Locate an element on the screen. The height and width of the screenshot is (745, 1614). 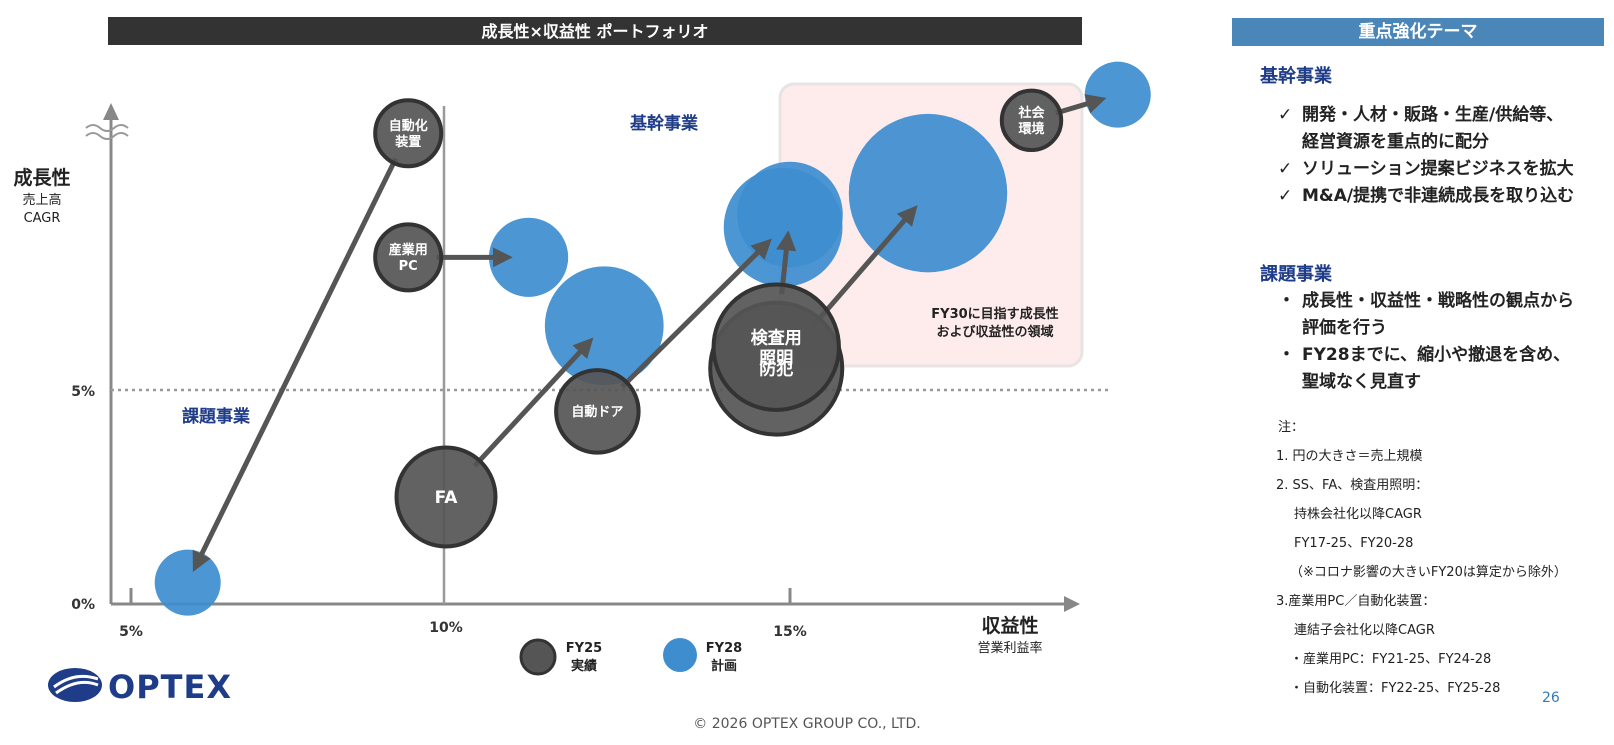
note-line: 連結子会社化以降CAGR is located at coordinates (1364, 630).